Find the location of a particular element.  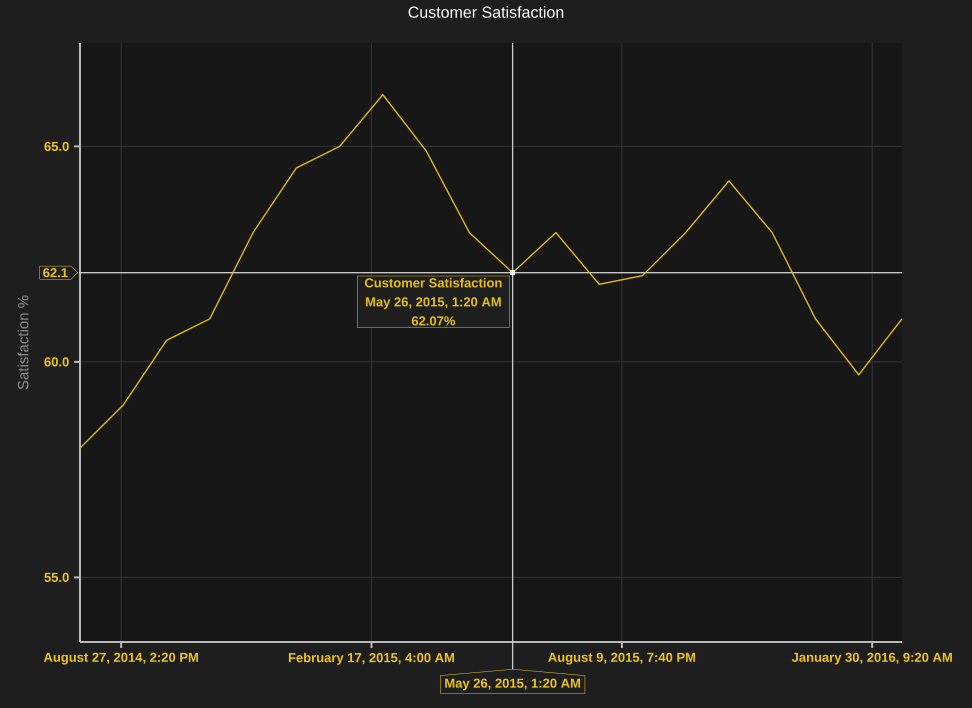

x-tick-label: February 17, 2015, 4:00 AM is located at coordinates (371, 658).